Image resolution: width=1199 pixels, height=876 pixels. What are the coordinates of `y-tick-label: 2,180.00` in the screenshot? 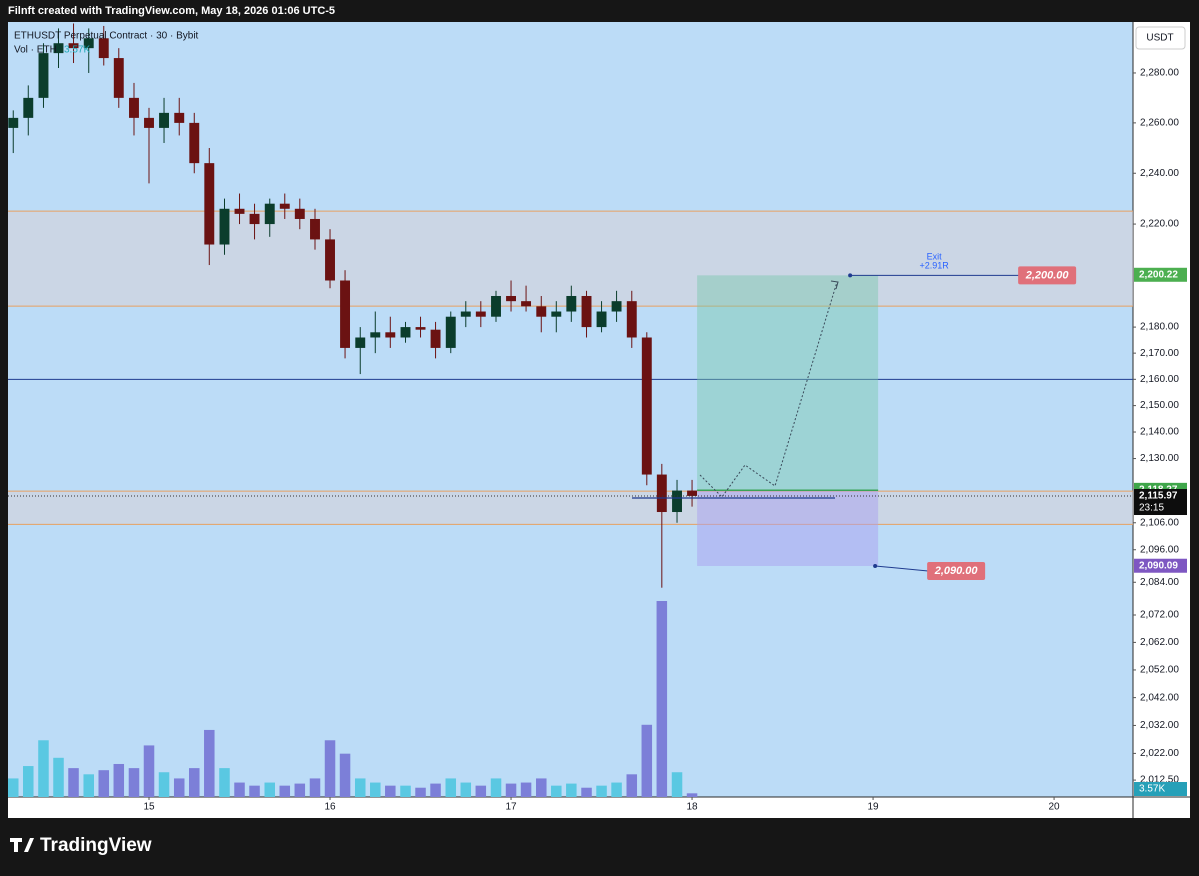 It's located at (1159, 327).